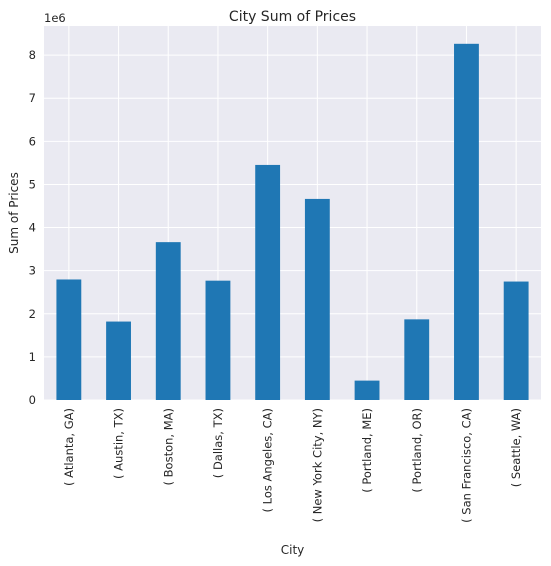 The image size is (551, 566). What do you see at coordinates (32, 98) in the screenshot?
I see `y-tick-label: 7` at bounding box center [32, 98].